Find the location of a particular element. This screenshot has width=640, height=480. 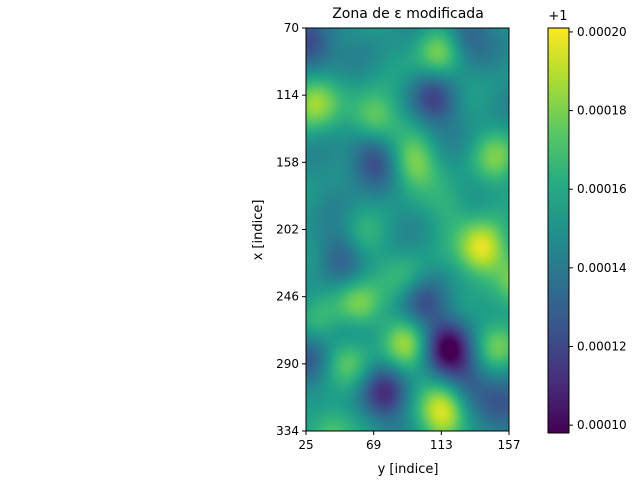

y-tick-label: 114 is located at coordinates (287, 95).